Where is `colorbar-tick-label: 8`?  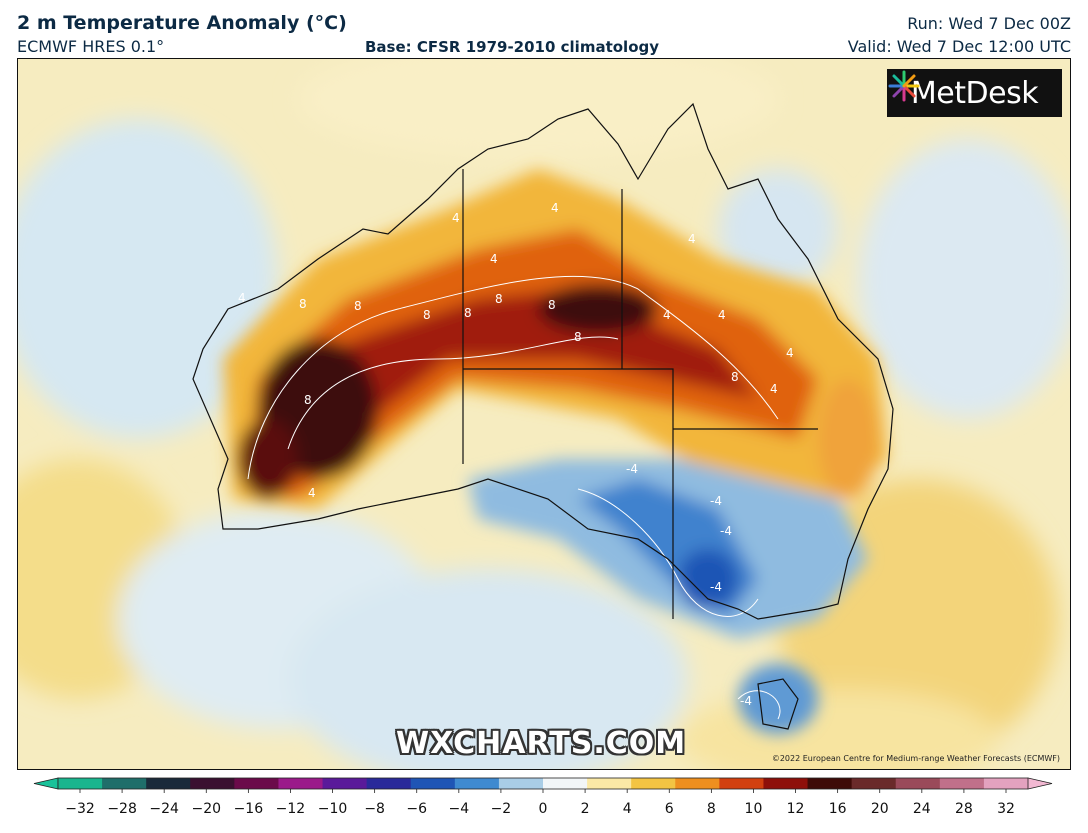
colorbar-tick-label: 8 is located at coordinates (711, 809).